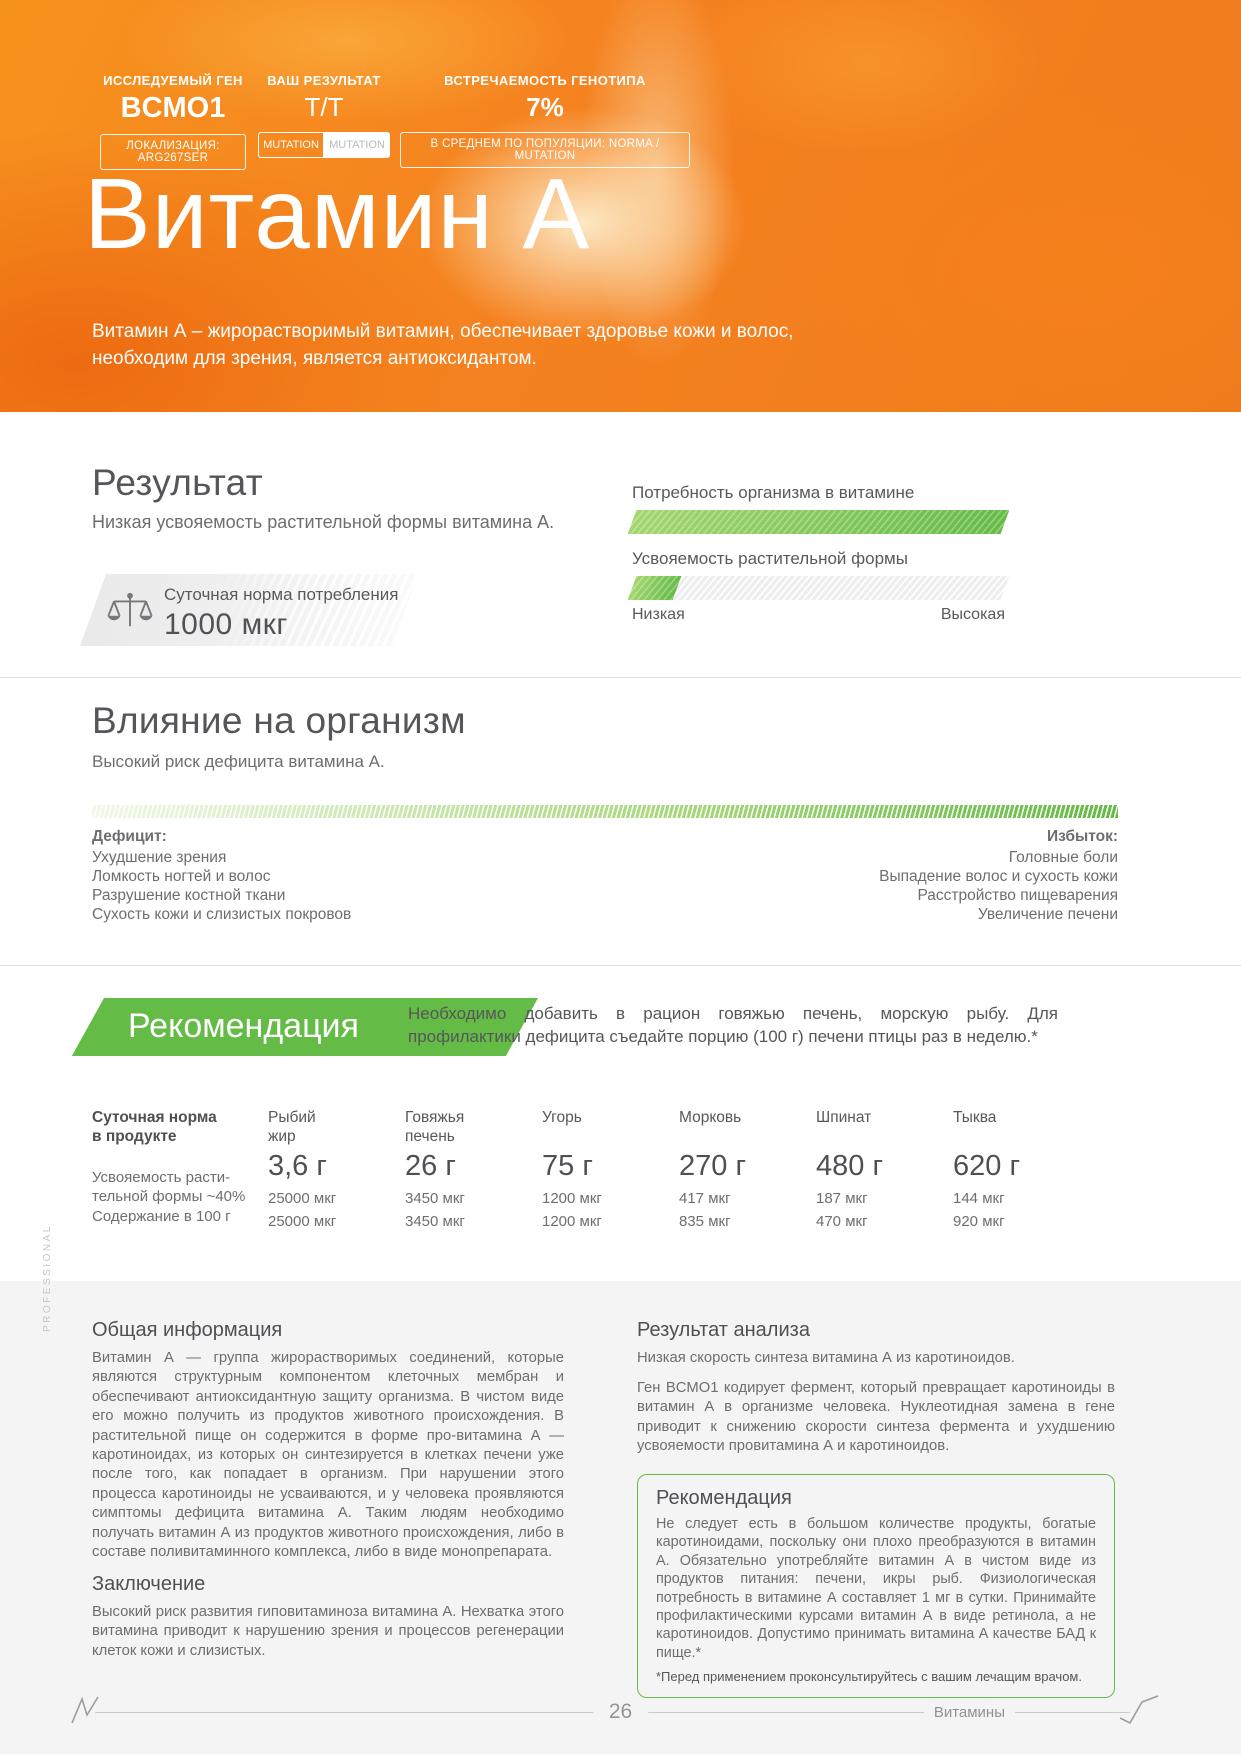 Image resolution: width=1241 pixels, height=1754 pixels. I want to click on food-name: Говяжья печень, so click(435, 1127).